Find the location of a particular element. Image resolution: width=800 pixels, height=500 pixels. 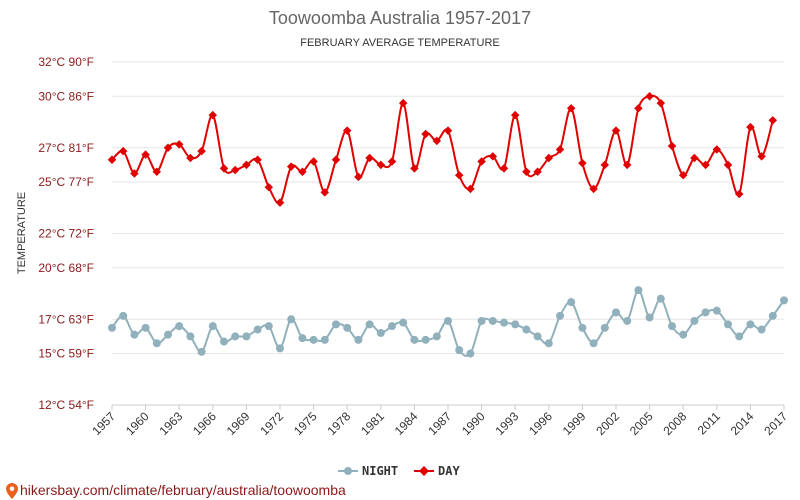

data-point-night-1981 is located at coordinates (380, 332).